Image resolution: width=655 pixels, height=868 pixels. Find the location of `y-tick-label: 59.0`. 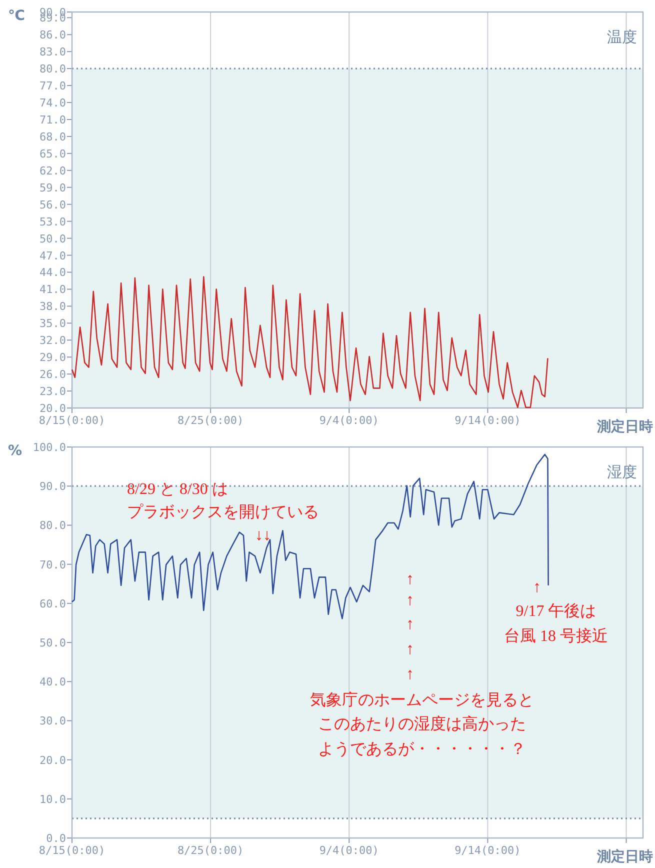

y-tick-label: 59.0 is located at coordinates (53, 187).